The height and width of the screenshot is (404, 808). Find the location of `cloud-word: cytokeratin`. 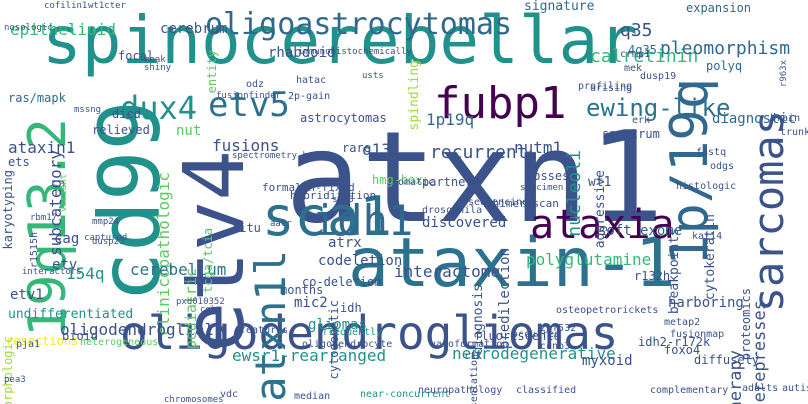

cloud-word: cytokeratin is located at coordinates (710, 257).